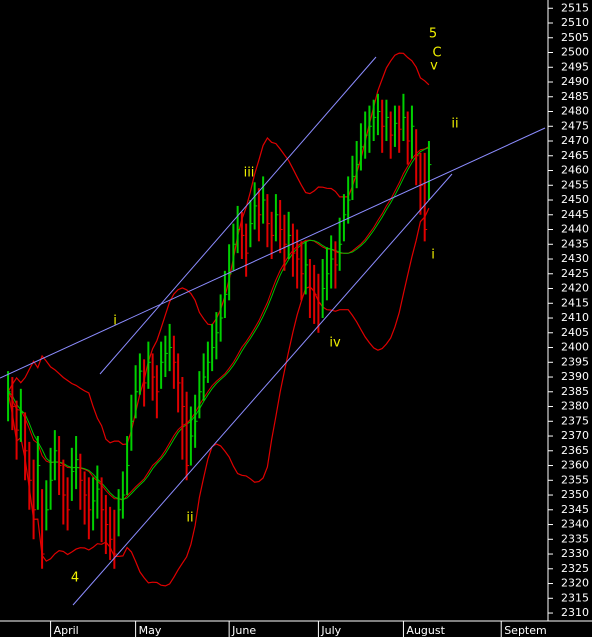 The width and height of the screenshot is (592, 637). Describe the element at coordinates (575, 317) in the screenshot. I see `y-tick-label: 2410` at that location.